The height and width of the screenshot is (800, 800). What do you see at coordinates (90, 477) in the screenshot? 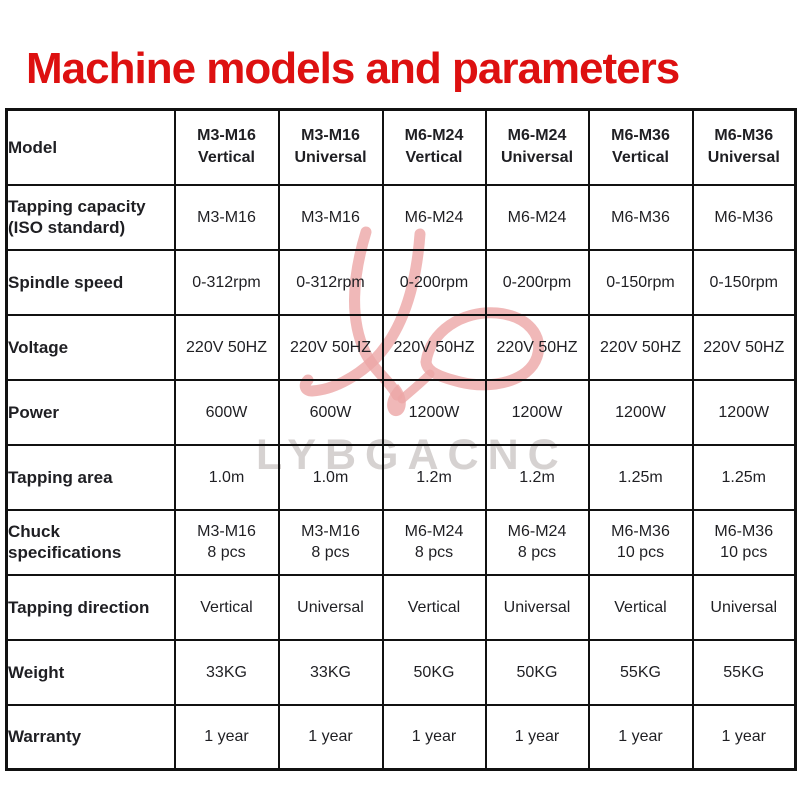
I see `row-label: Tapping area` at bounding box center [90, 477].